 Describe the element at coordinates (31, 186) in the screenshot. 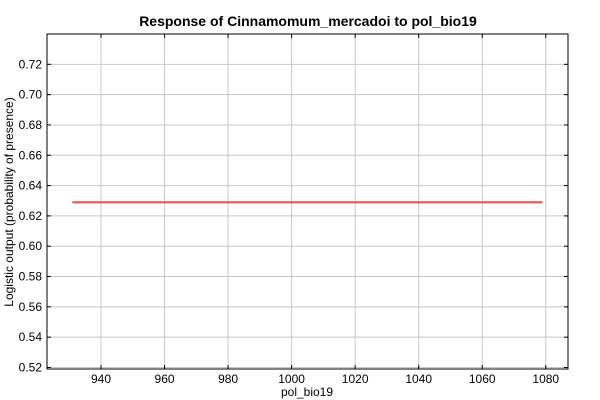

I see `y-tick-label: 0.64` at that location.